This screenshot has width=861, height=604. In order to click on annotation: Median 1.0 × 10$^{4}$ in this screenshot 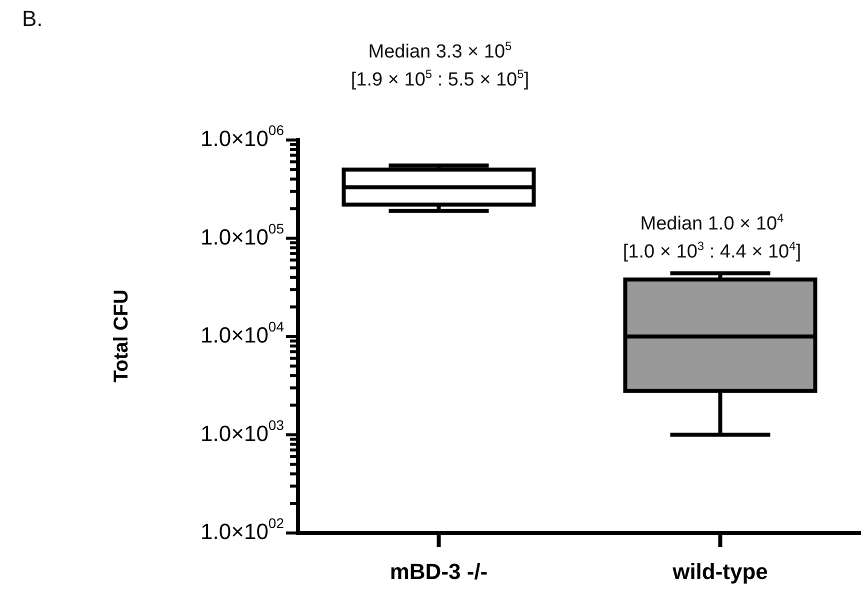, I will do `click(712, 222)`.